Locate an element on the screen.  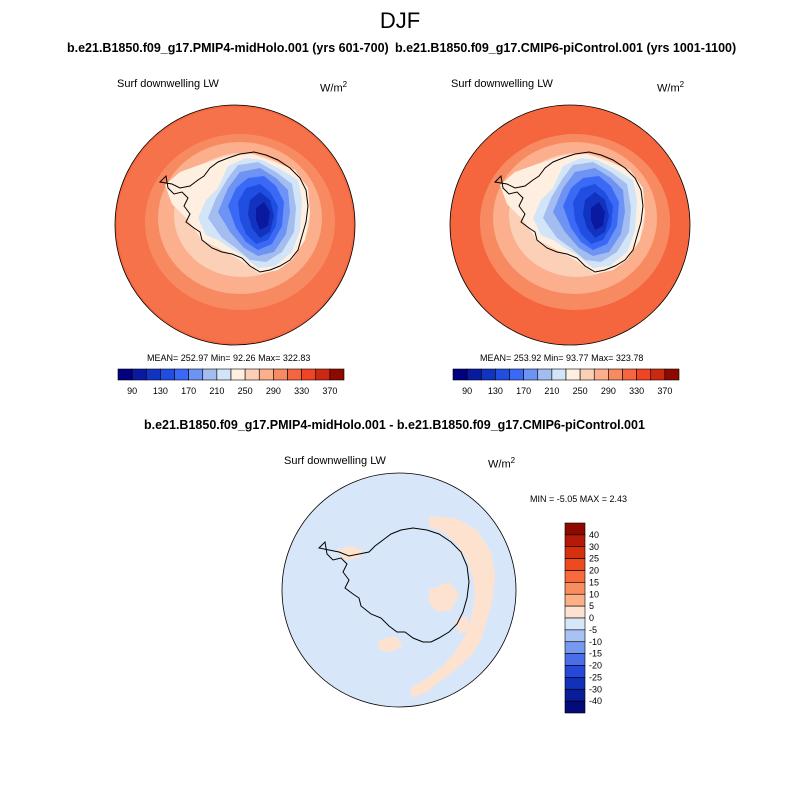
left-antarctica-coastline is located at coordinates (233, 212).